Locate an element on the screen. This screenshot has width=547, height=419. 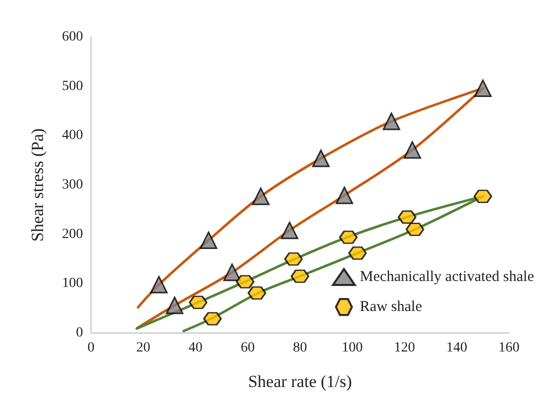
y-tick-label: 100 is located at coordinates (72, 284).